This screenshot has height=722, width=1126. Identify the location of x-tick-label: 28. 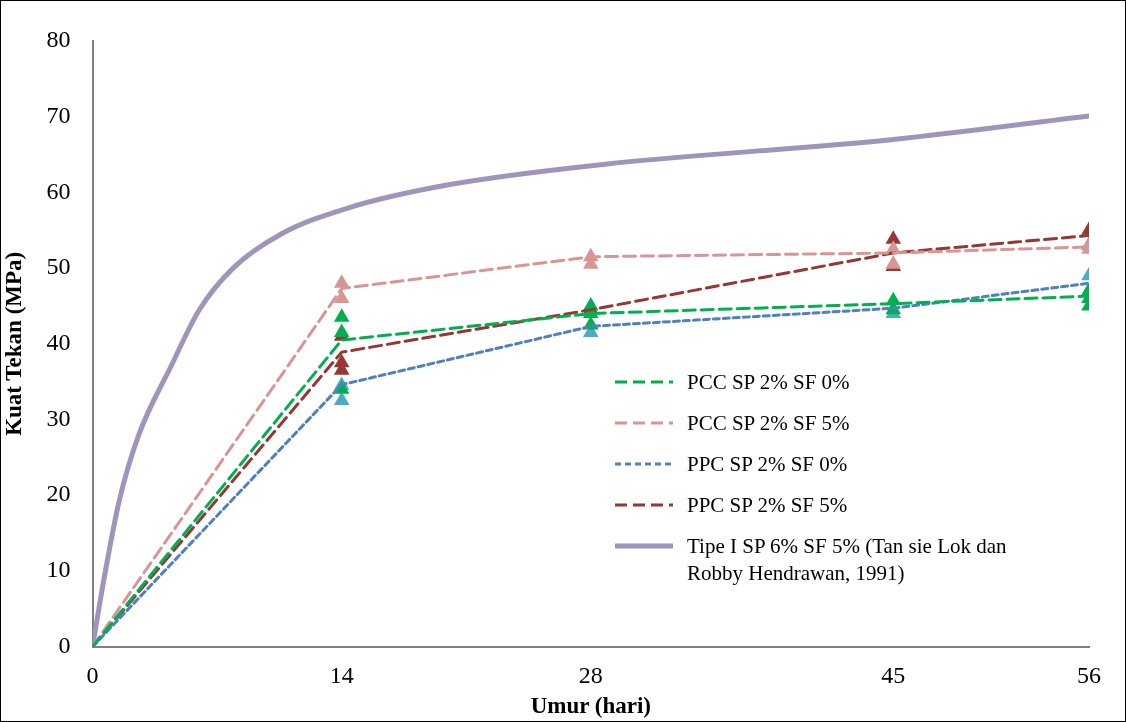
(590, 675).